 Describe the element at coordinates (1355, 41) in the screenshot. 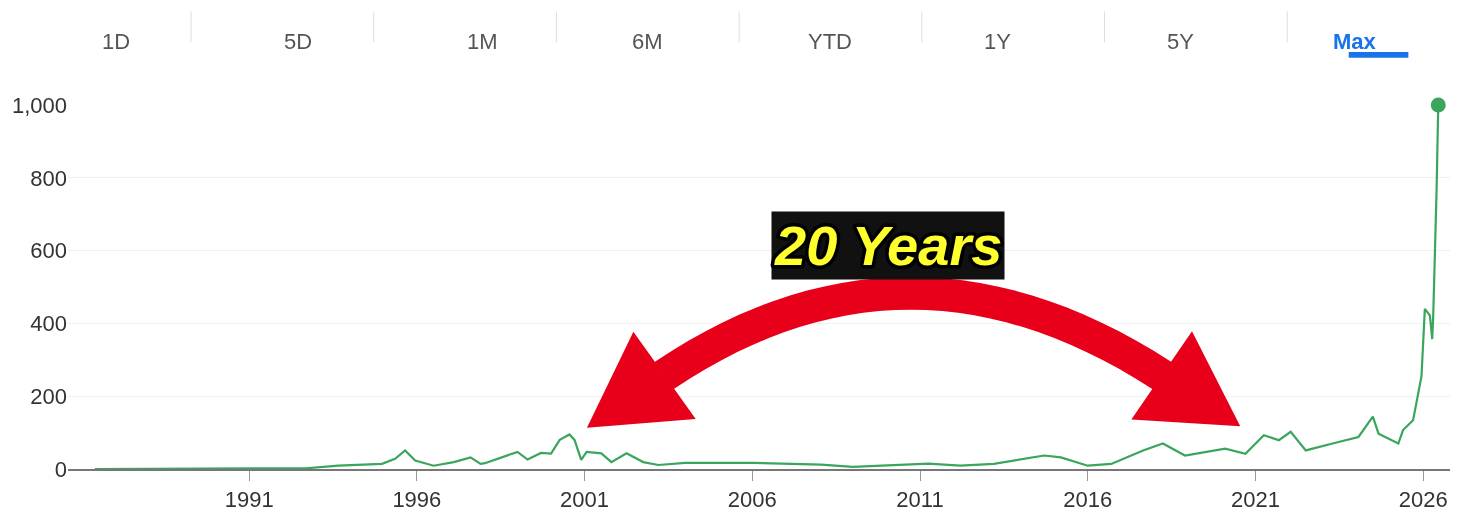

I see `text: Max` at that location.